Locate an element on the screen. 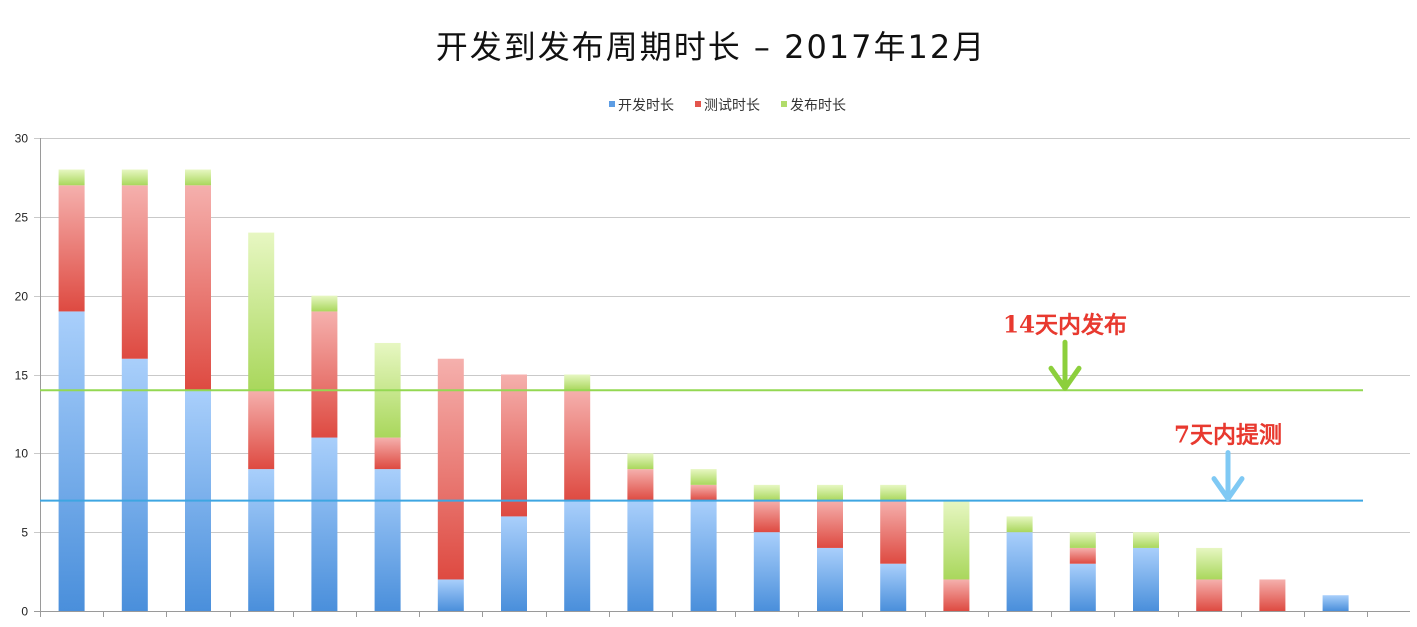  chart-title: 开发到发布周期时长 – 2017年12月 is located at coordinates (711, 47).